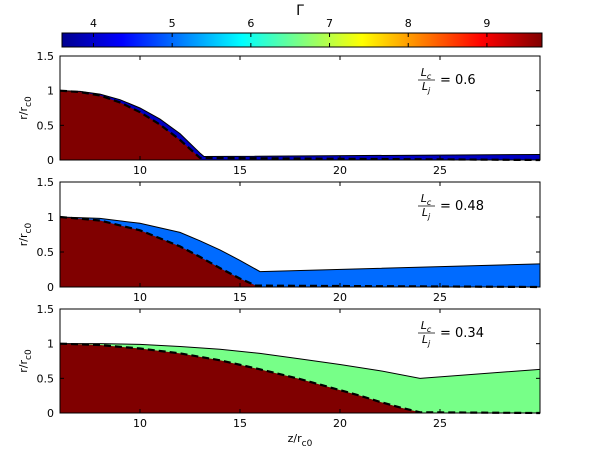 Image resolution: width=599 pixels, height=451 pixels. What do you see at coordinates (300, 11) in the screenshot?
I see `colorbar-title: Γ` at bounding box center [300, 11].